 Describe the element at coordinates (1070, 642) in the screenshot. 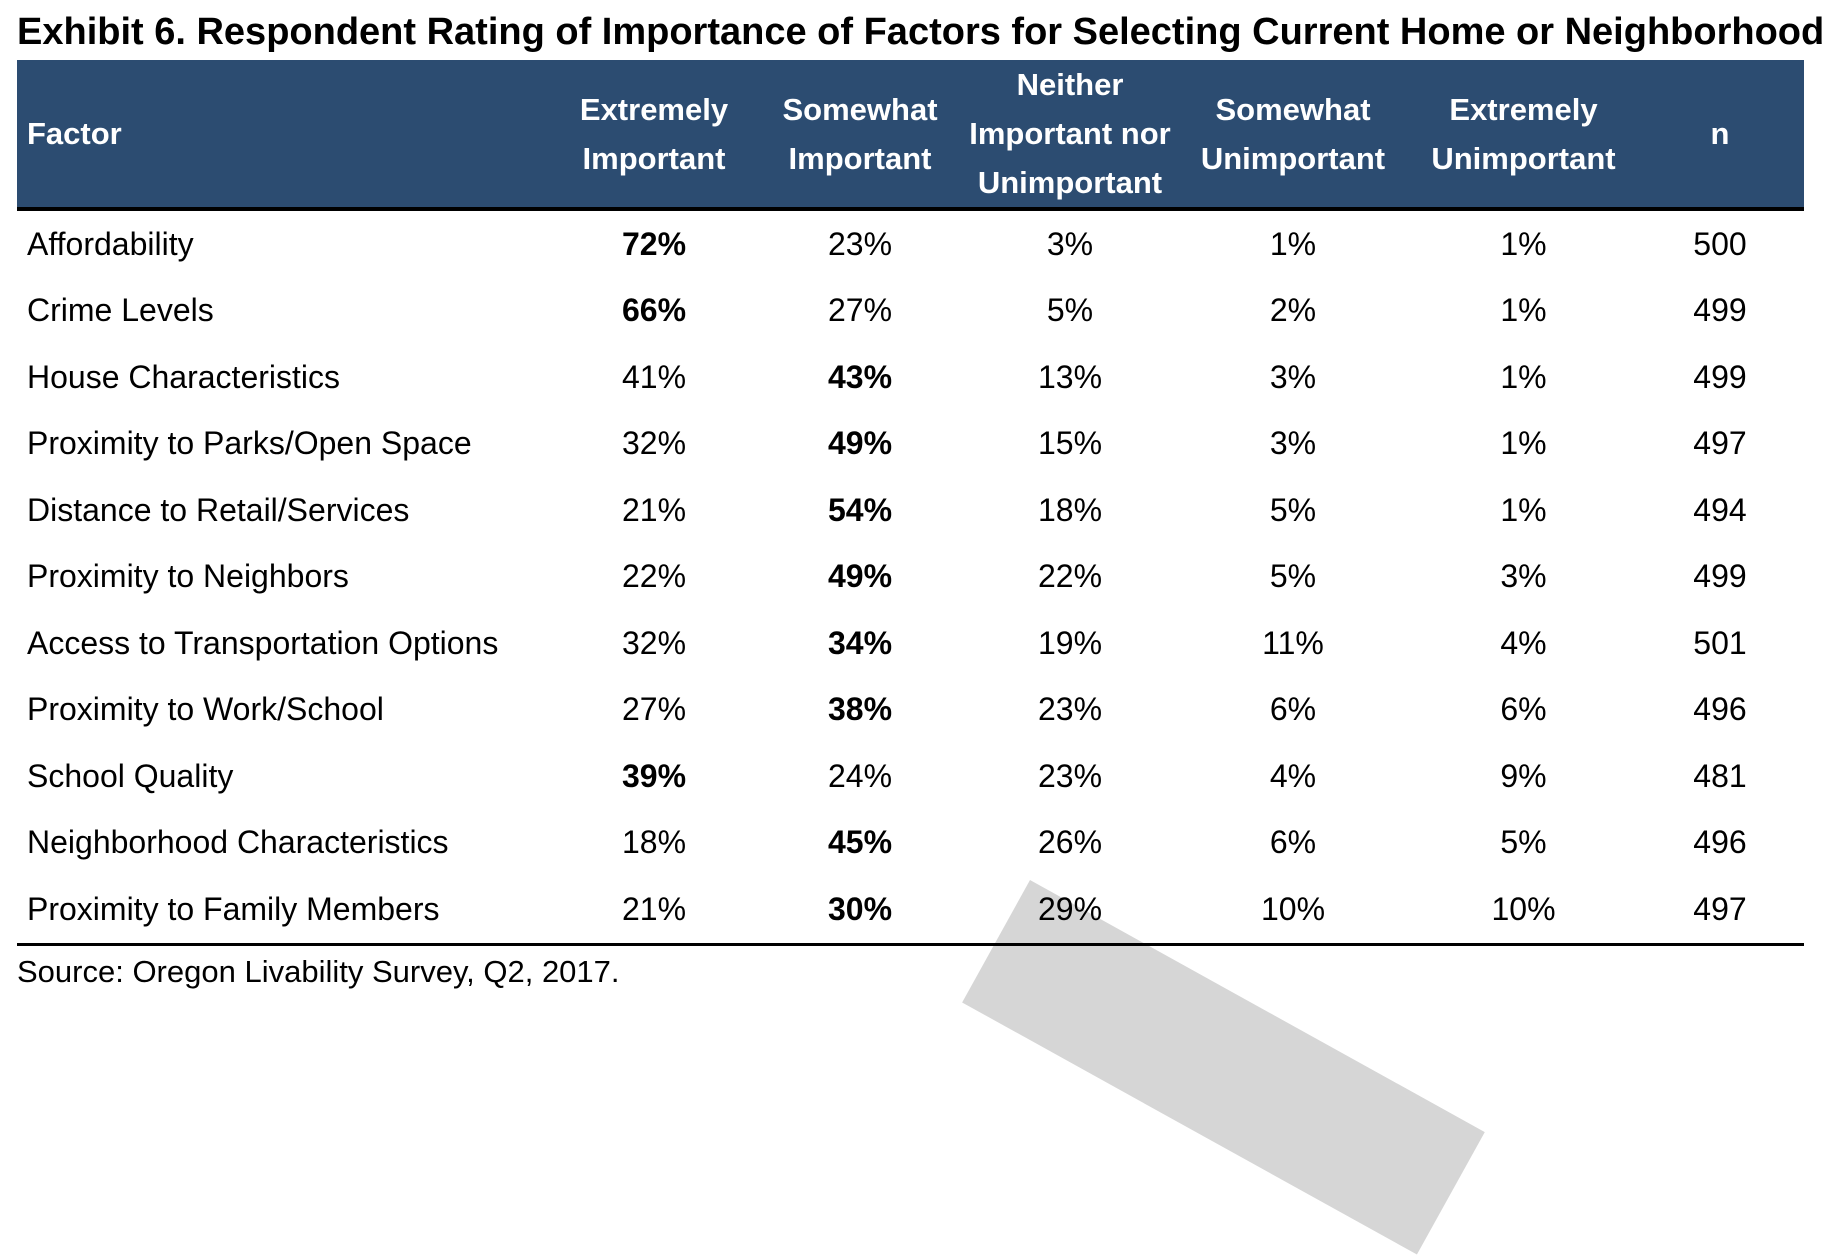

I see `cell-neither: 19%` at that location.